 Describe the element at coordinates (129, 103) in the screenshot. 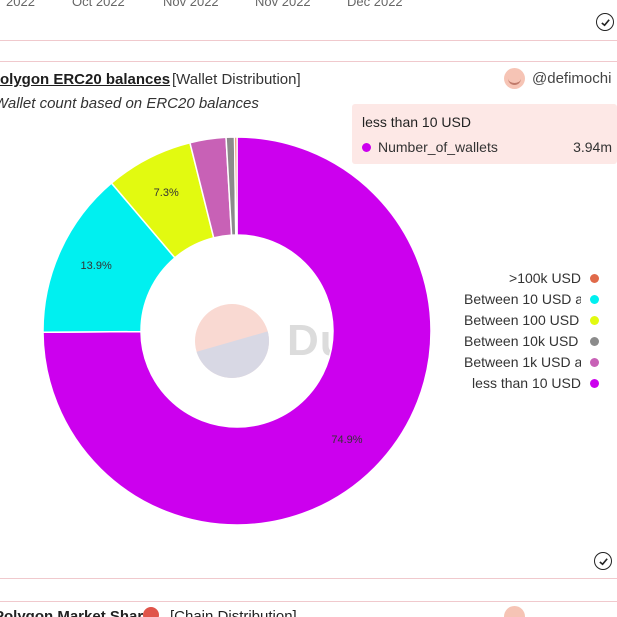

I see `chart-subtitle: Wallet count based on ERC20 balances` at that location.